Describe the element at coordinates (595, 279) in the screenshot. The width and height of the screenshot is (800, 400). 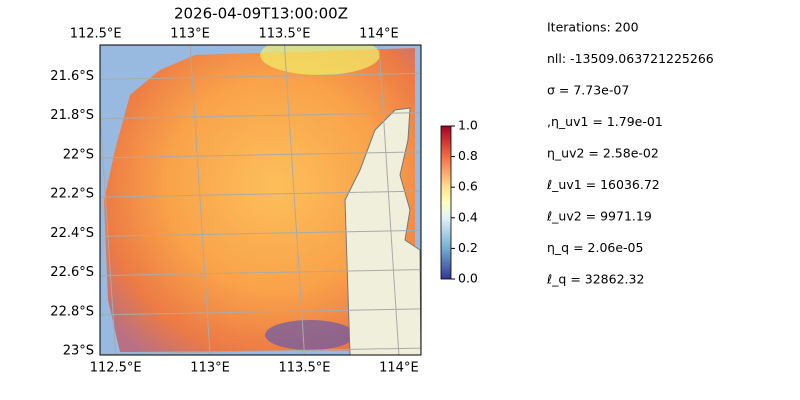
I see `info-line: ℓ_q = 32862.32` at that location.